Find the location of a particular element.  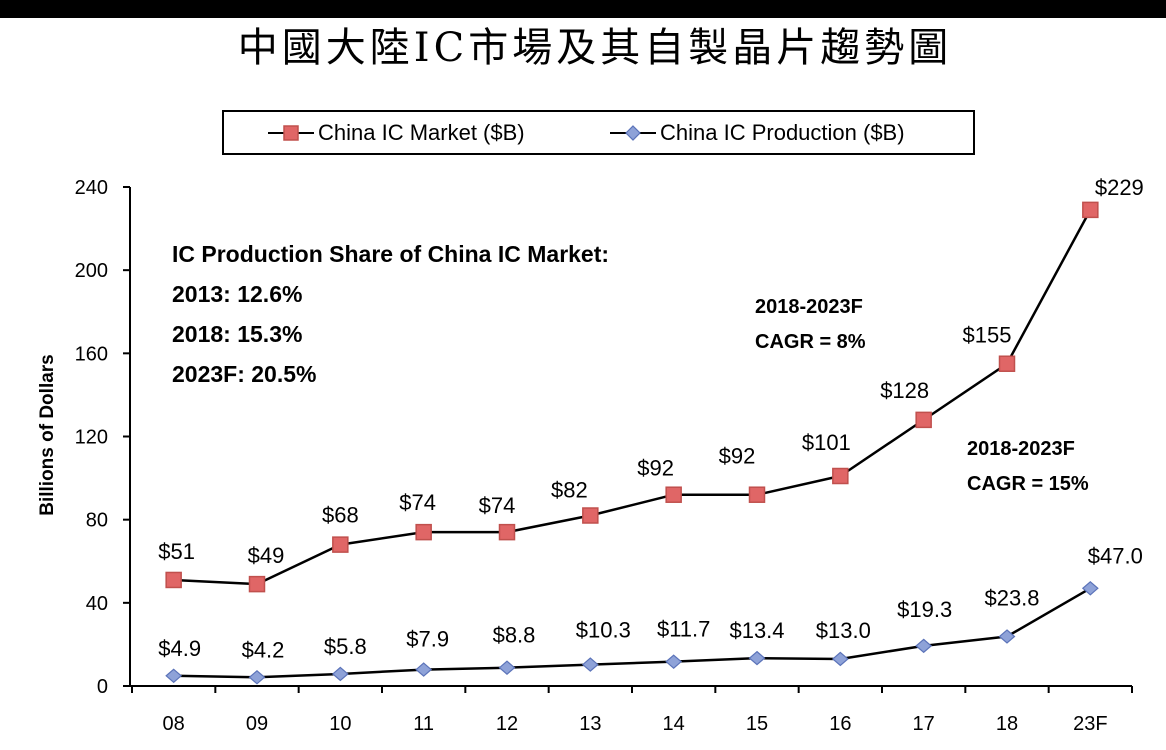

data-label-market: $82 is located at coordinates (569, 490).